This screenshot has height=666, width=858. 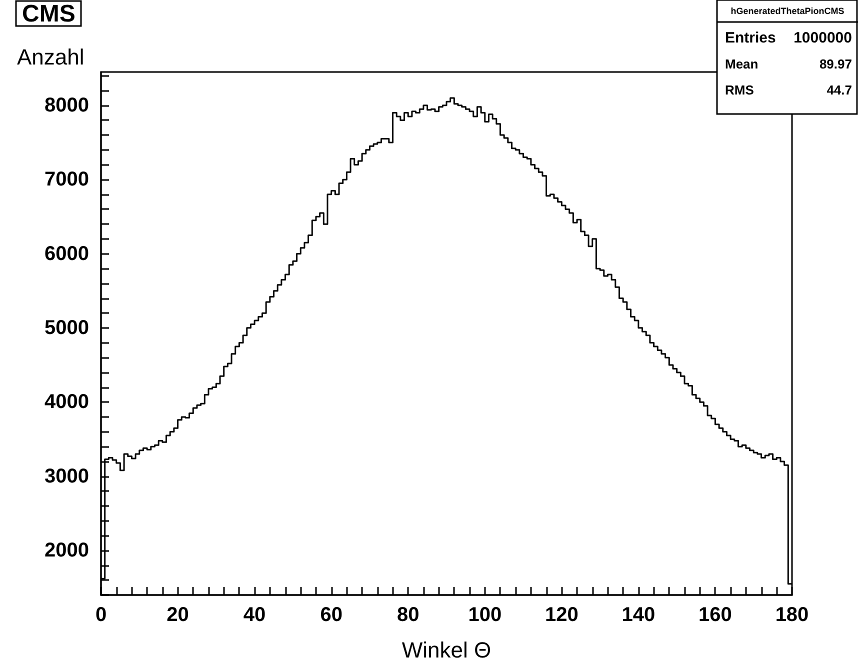 What do you see at coordinates (331, 615) in the screenshot?
I see `x-tick-label: 60` at bounding box center [331, 615].